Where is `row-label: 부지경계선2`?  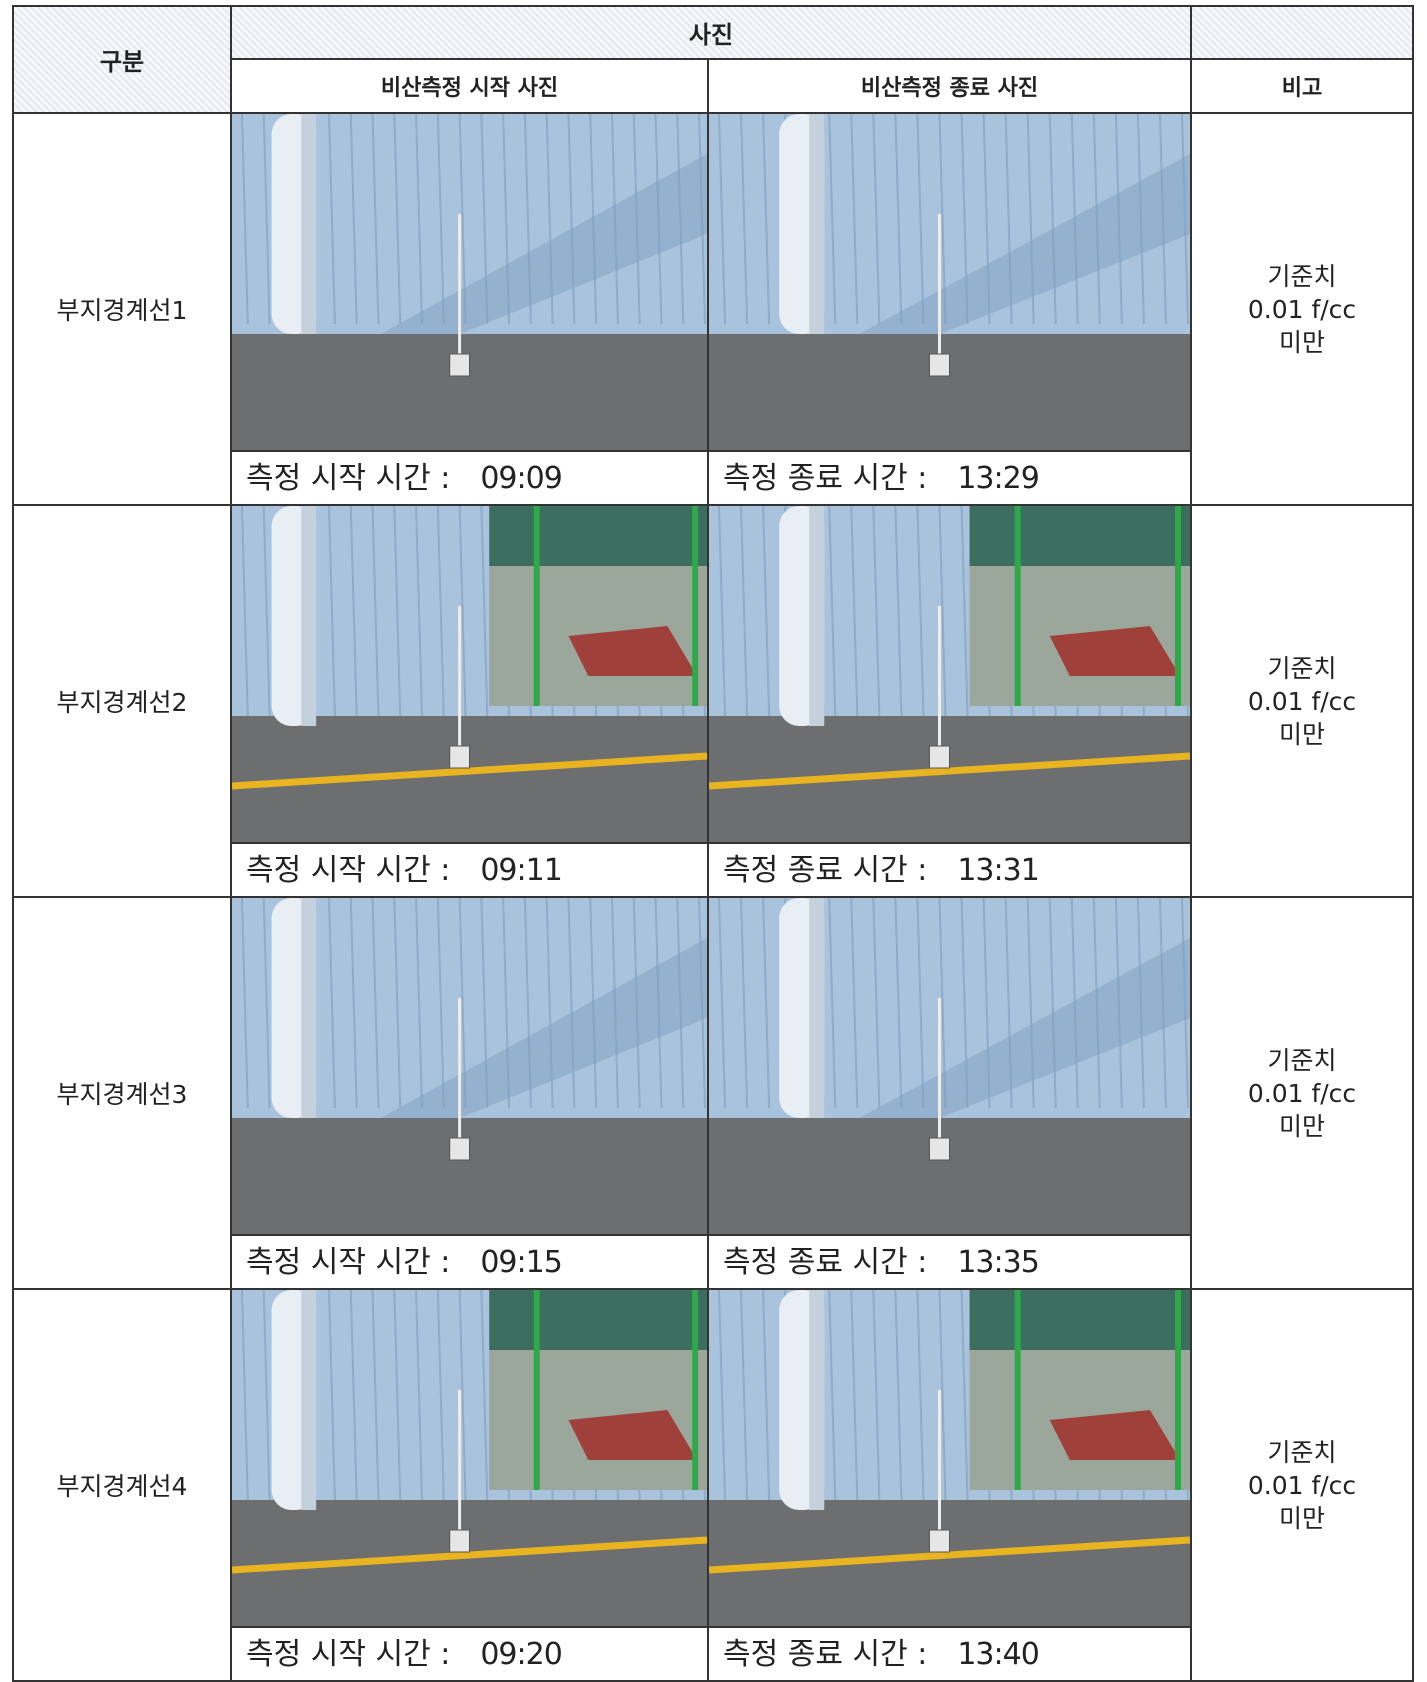 row-label: 부지경계선2 is located at coordinates (122, 701).